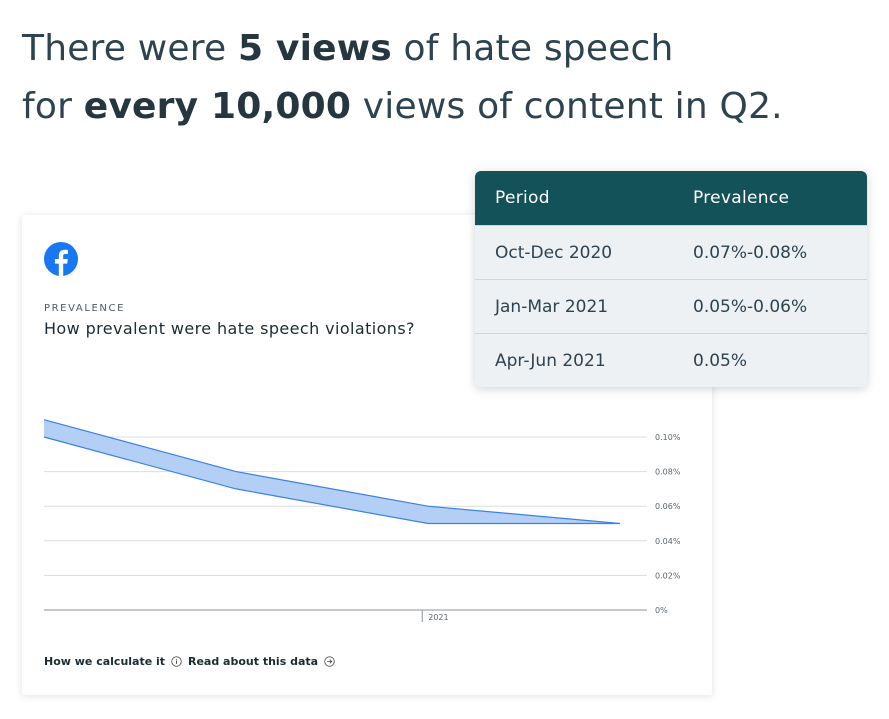 The width and height of the screenshot is (889, 719). Describe the element at coordinates (671, 360) in the screenshot. I see `table-row: Apr-Jun 2021 0.05%` at that location.